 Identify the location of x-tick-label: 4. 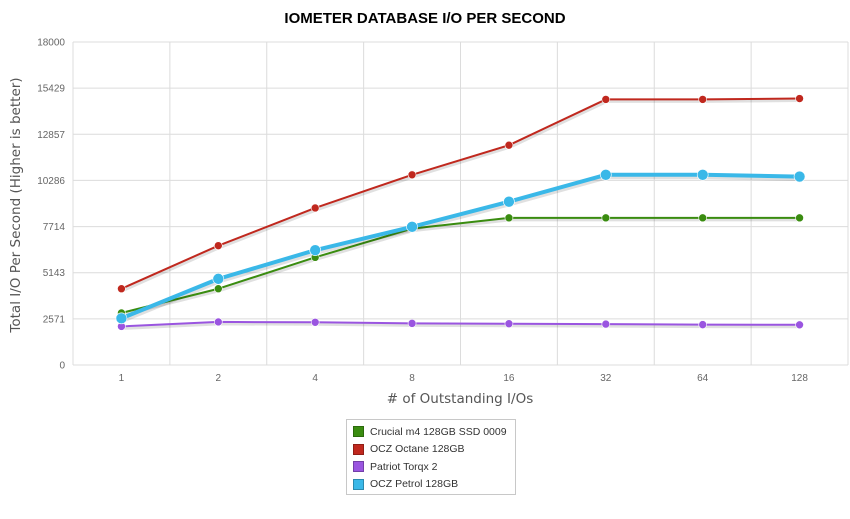
(315, 378).